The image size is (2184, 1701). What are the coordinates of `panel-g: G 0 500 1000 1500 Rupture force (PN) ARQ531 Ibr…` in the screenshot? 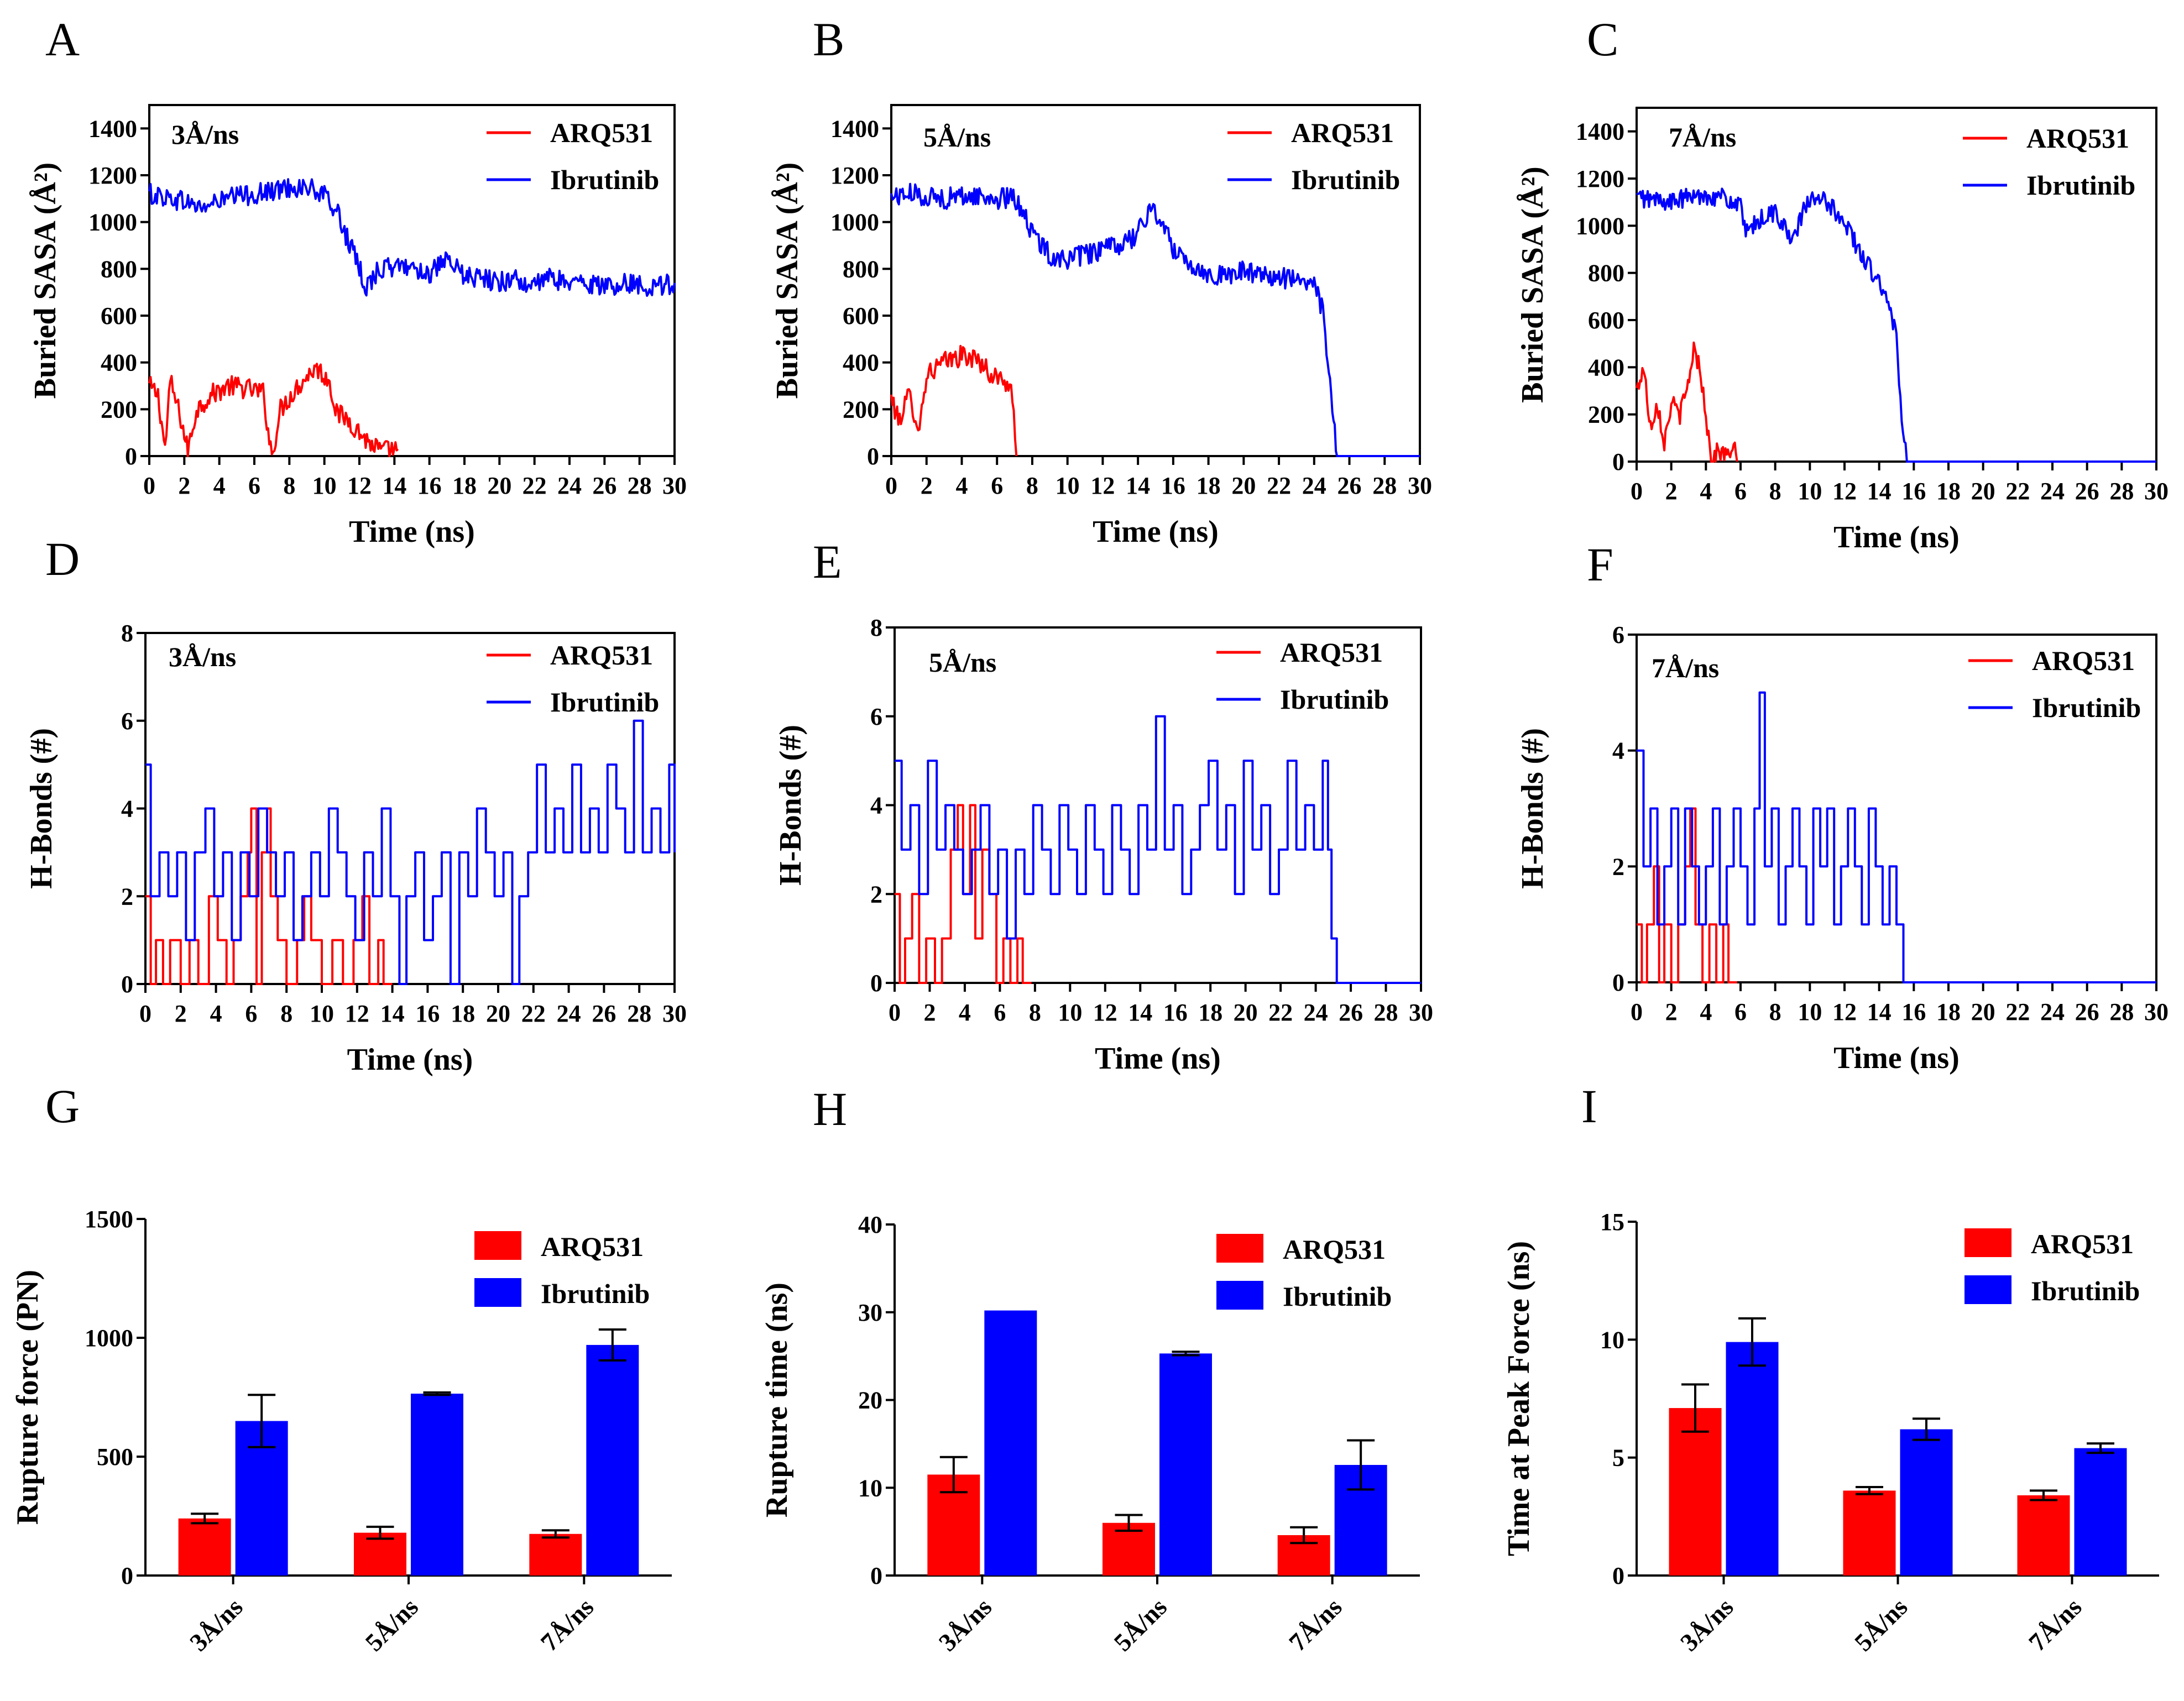 It's located at (341, 1368).